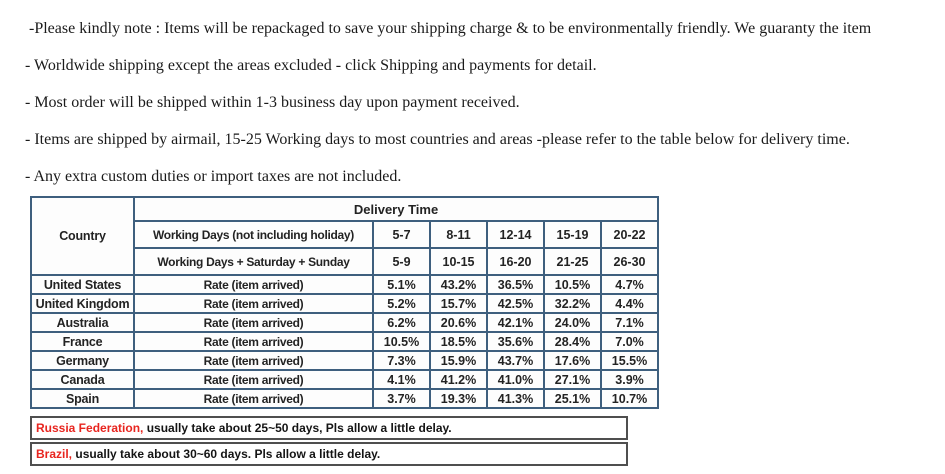 The width and height of the screenshot is (945, 474). Describe the element at coordinates (82, 360) in the screenshot. I see `country-cell: Germany` at that location.